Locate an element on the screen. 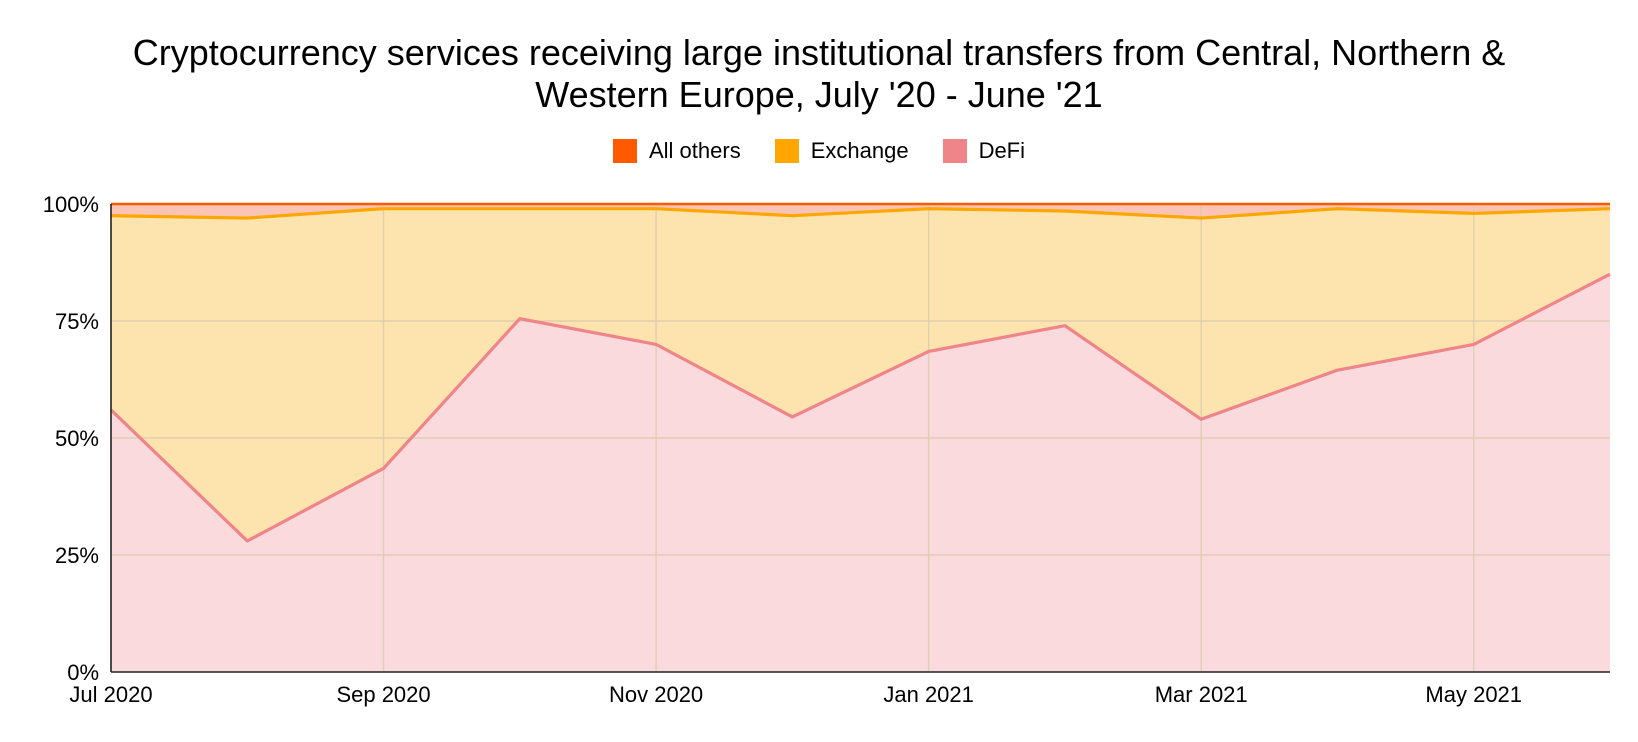 Image resolution: width=1638 pixels, height=742 pixels. chart-title-line-2: Western Europe, July '20 - June '21 is located at coordinates (819, 94).